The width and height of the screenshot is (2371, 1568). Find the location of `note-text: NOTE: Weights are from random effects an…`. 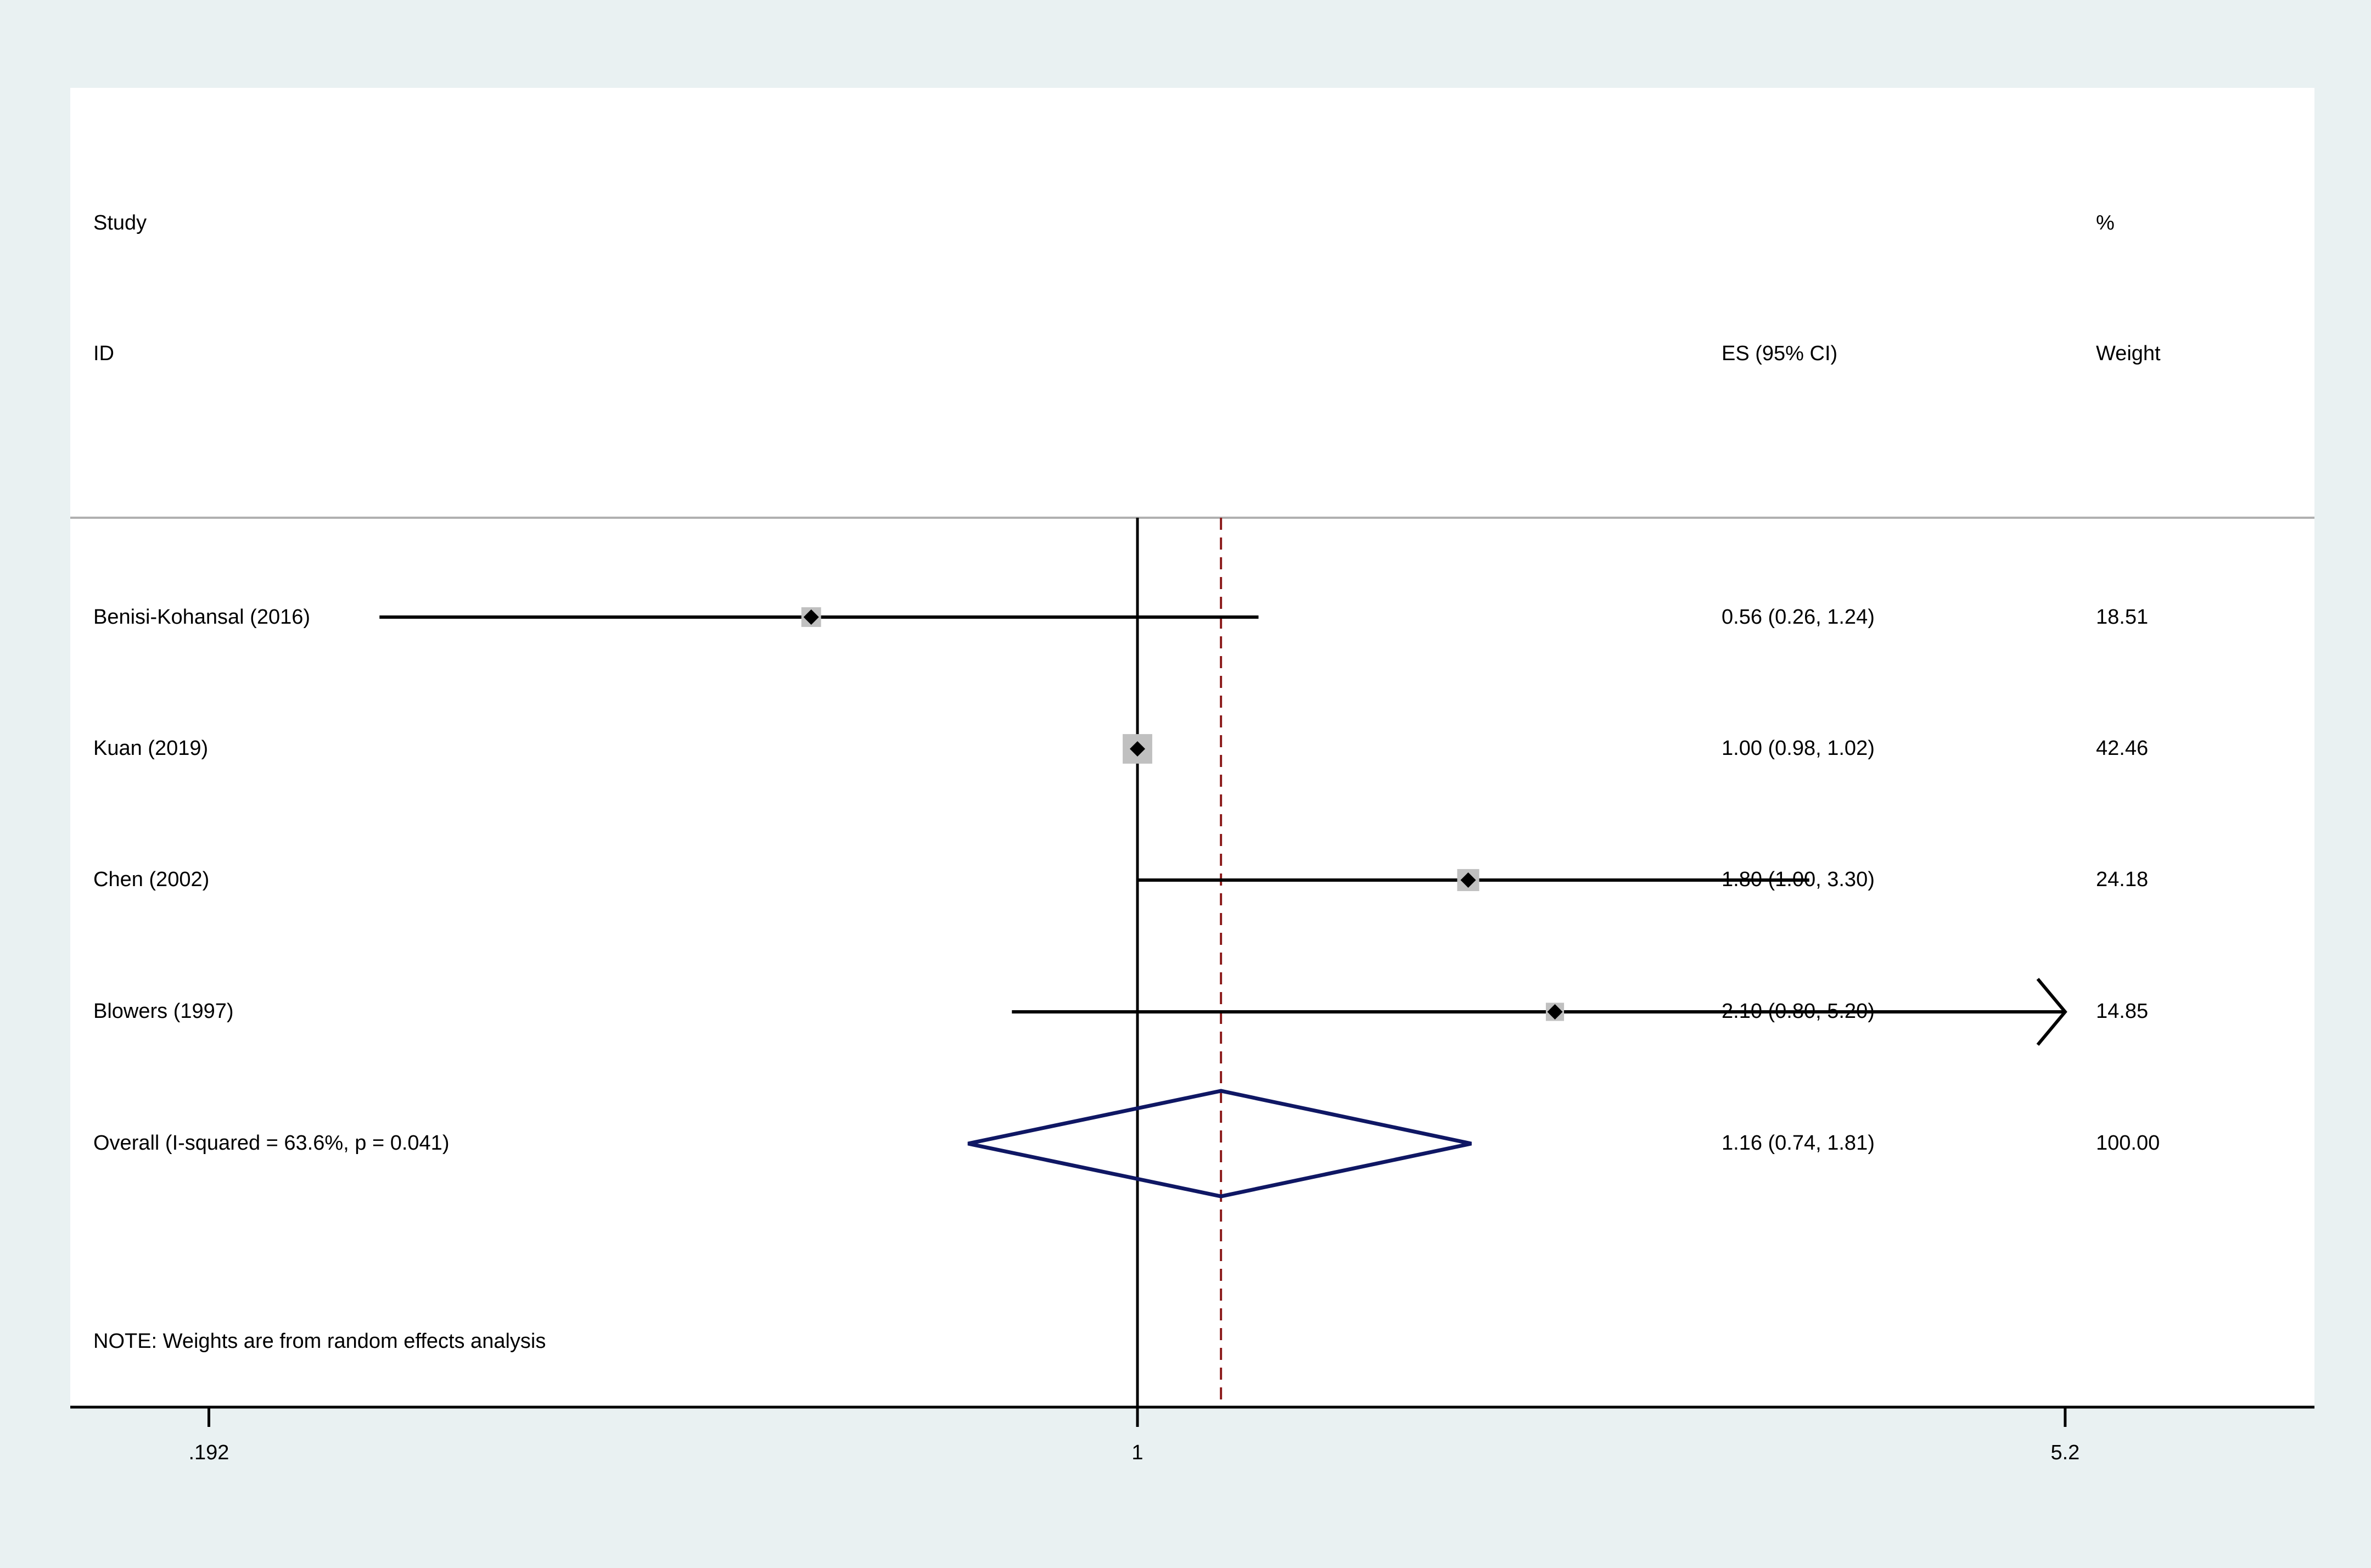

note-text: NOTE: Weights are from random effects an… is located at coordinates (319, 1341).